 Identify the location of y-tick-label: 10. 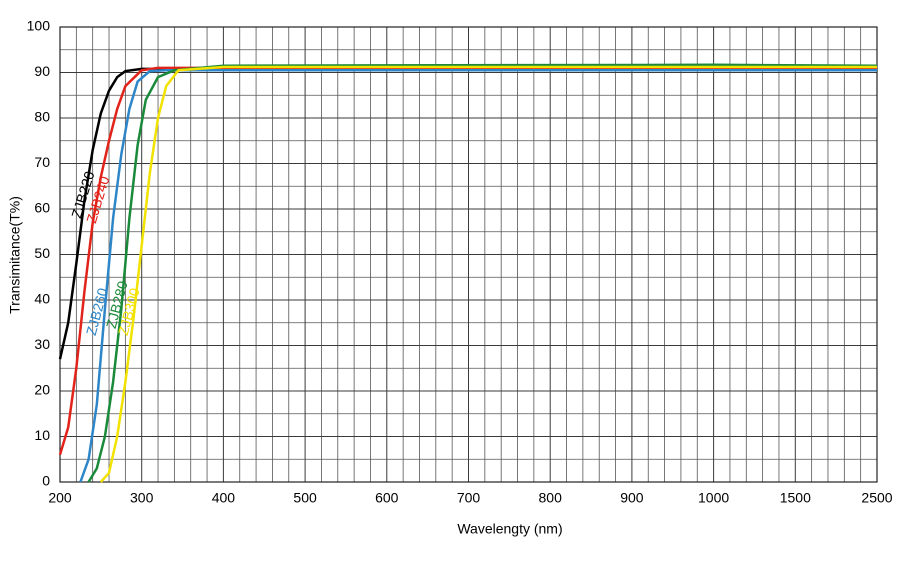
(42, 435).